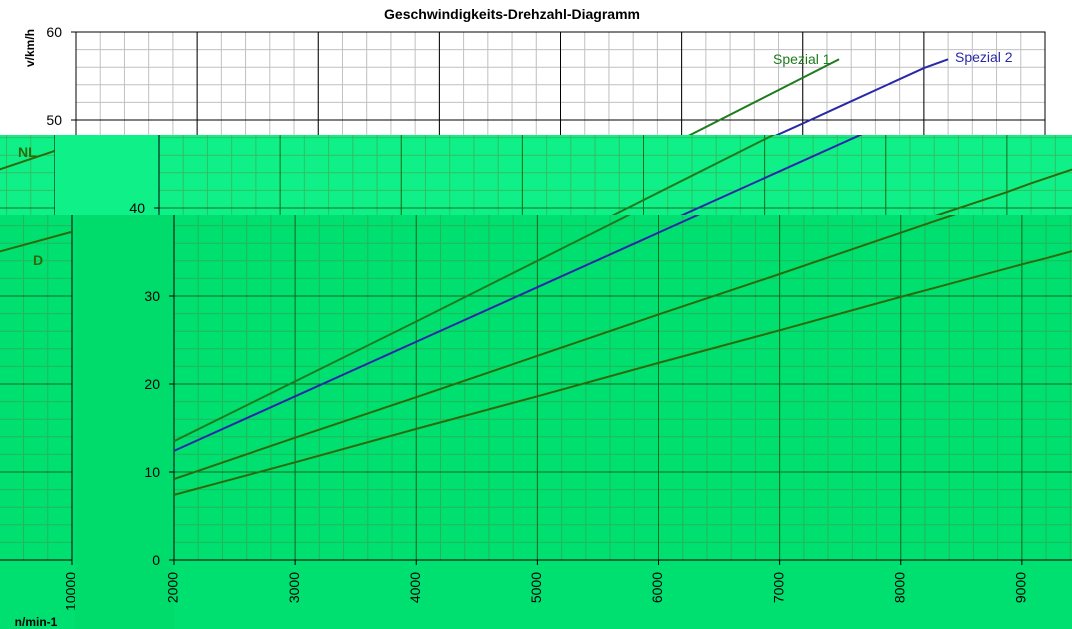 The image size is (1072, 629). Describe the element at coordinates (415, 587) in the screenshot. I see `x-tick-label: 4000` at that location.